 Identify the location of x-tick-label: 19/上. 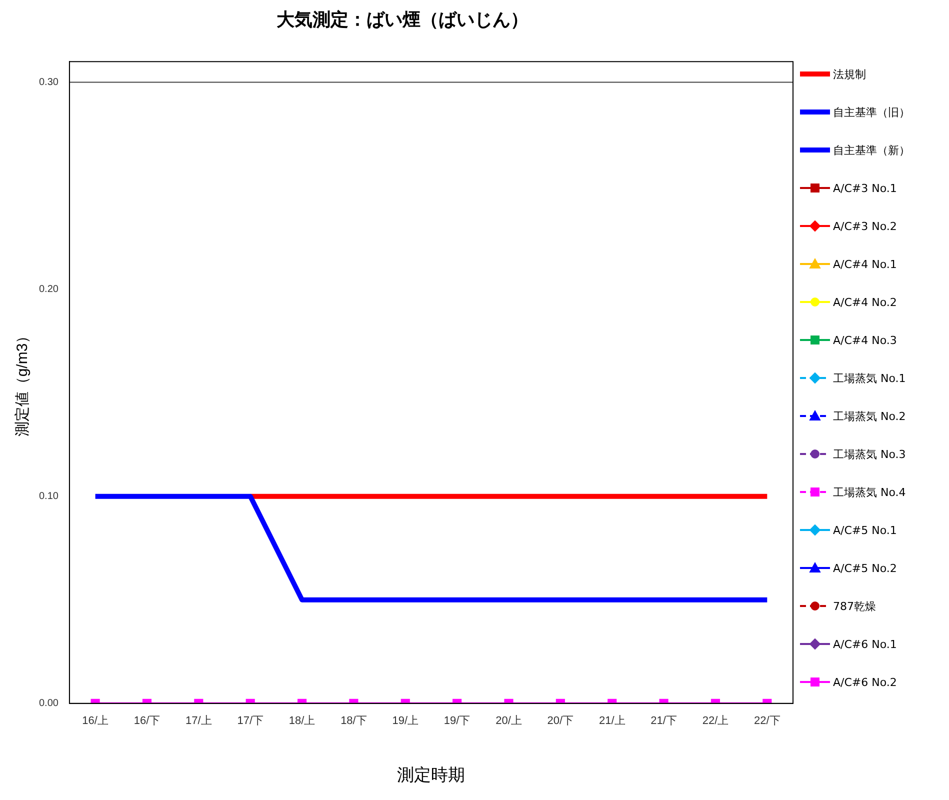
(405, 721).